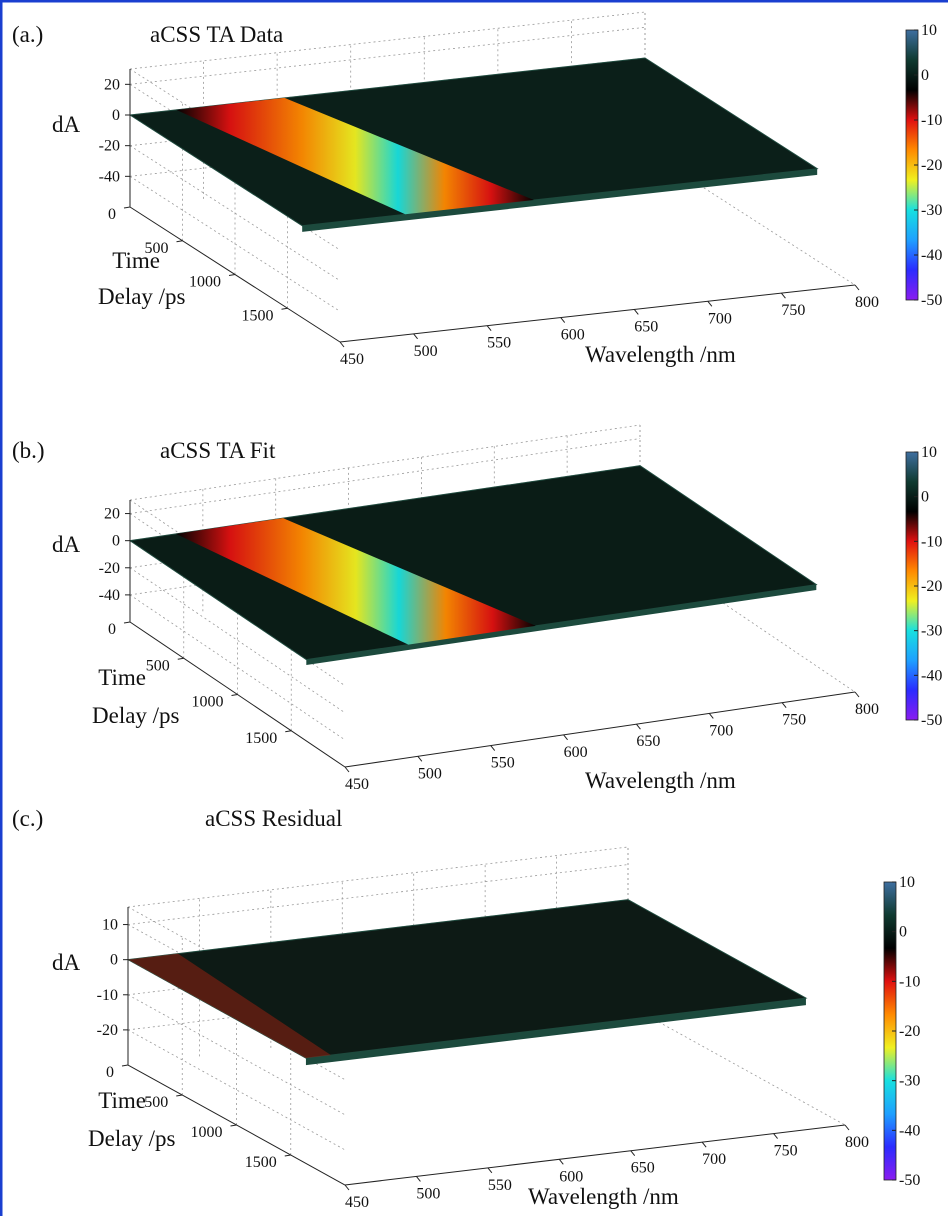 This screenshot has width=948, height=1216. Describe the element at coordinates (218, 450) in the screenshot. I see `panel-title: aCSS TA Fit` at that location.